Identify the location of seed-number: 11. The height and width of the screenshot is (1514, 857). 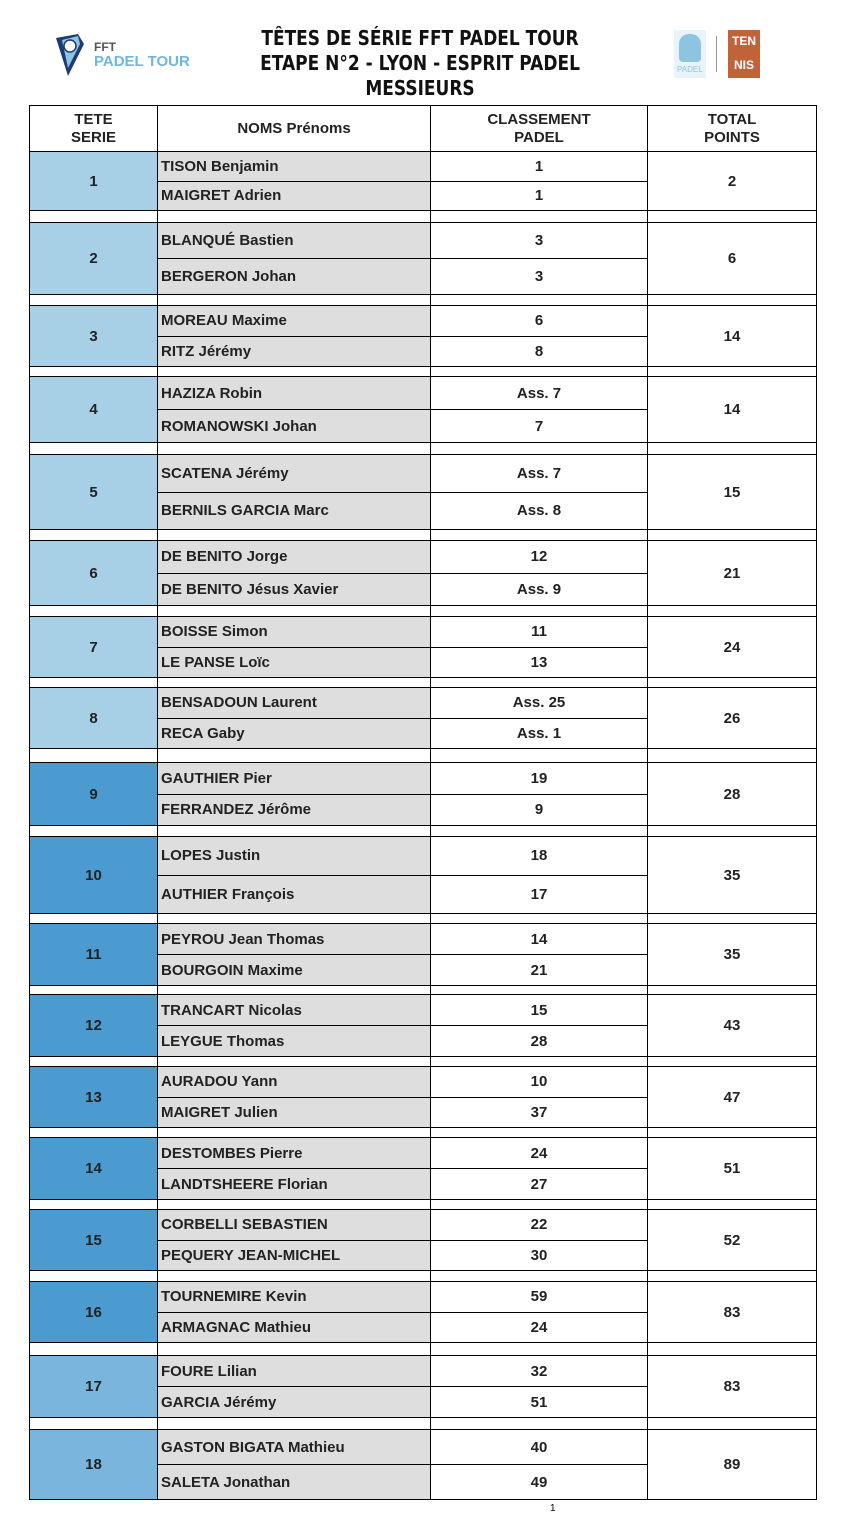
(93, 954).